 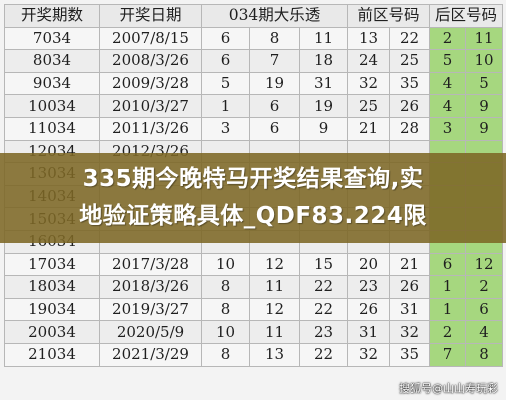 I want to click on table-row: 10034 2010/3/27 1 6 19 25 26 4 9, so click(x=253, y=106).